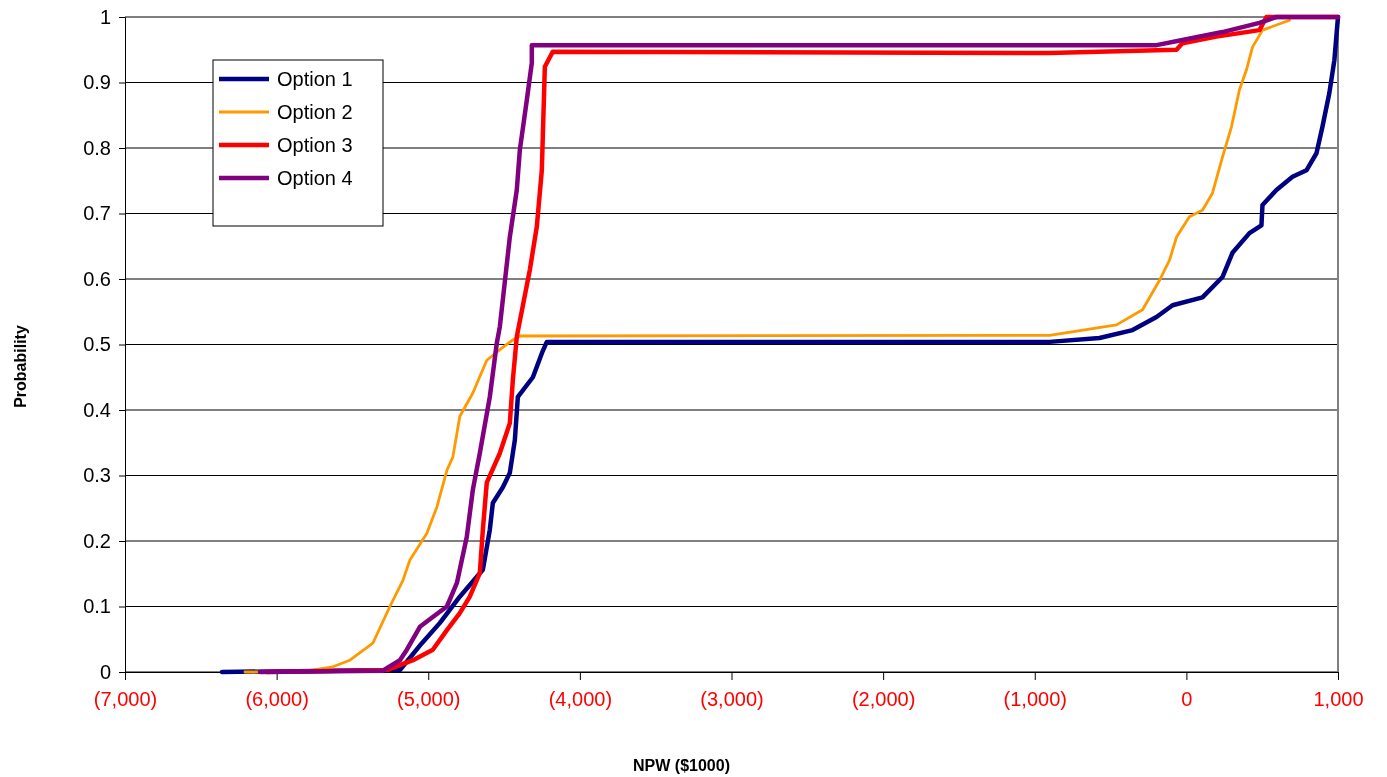 Image resolution: width=1387 pixels, height=777 pixels. What do you see at coordinates (1035, 699) in the screenshot?
I see `x-tick-label: (1,000)` at bounding box center [1035, 699].